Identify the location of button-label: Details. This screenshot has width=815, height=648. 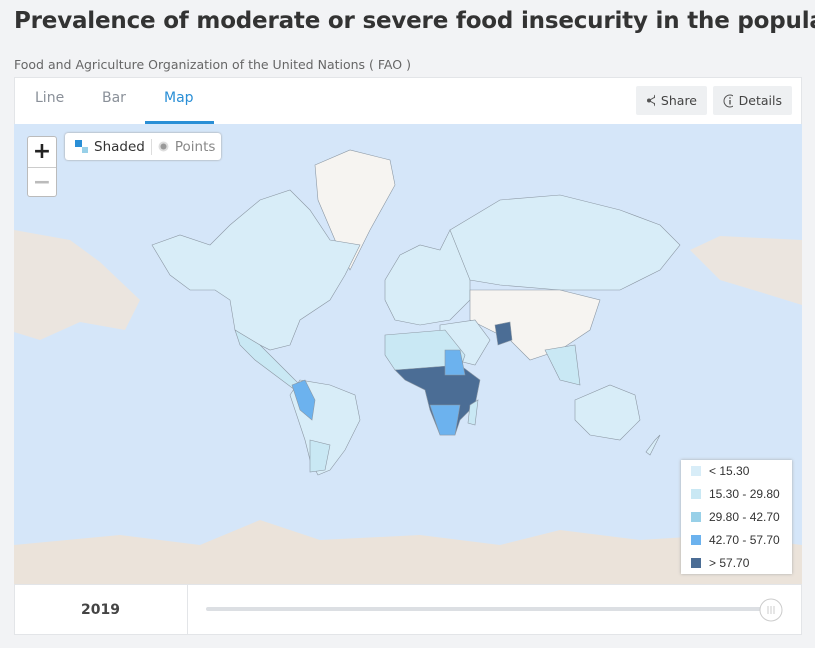
(760, 100).